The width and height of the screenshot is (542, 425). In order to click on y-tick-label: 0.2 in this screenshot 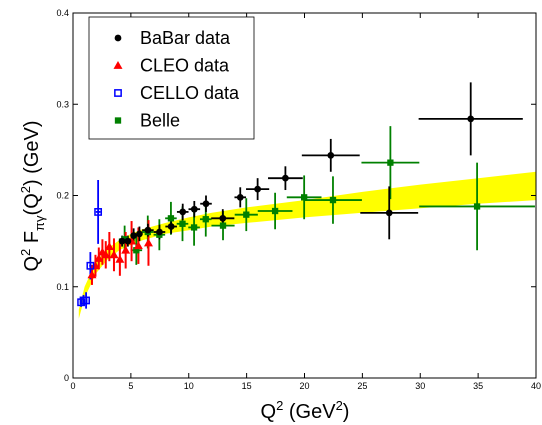, I will do `click(62, 196)`.